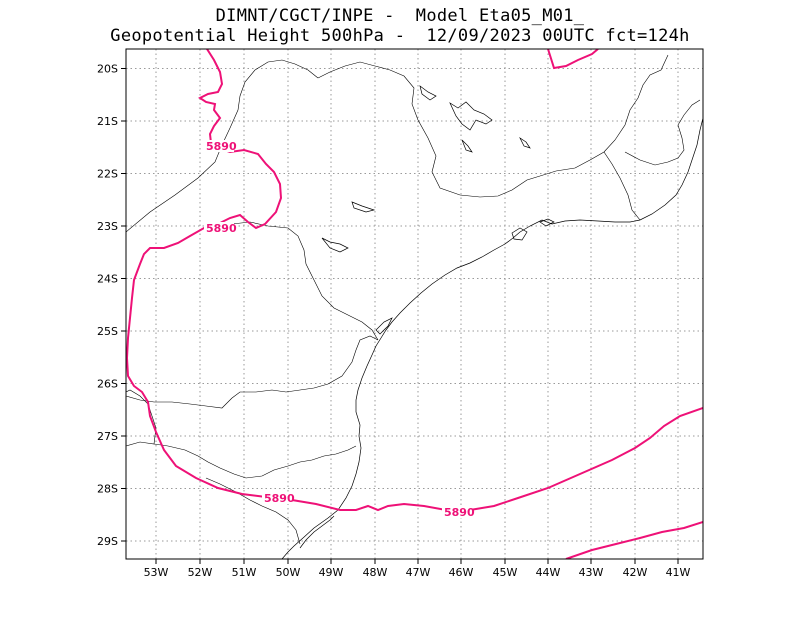  I want to click on lon-label: 53W, so click(156, 572).